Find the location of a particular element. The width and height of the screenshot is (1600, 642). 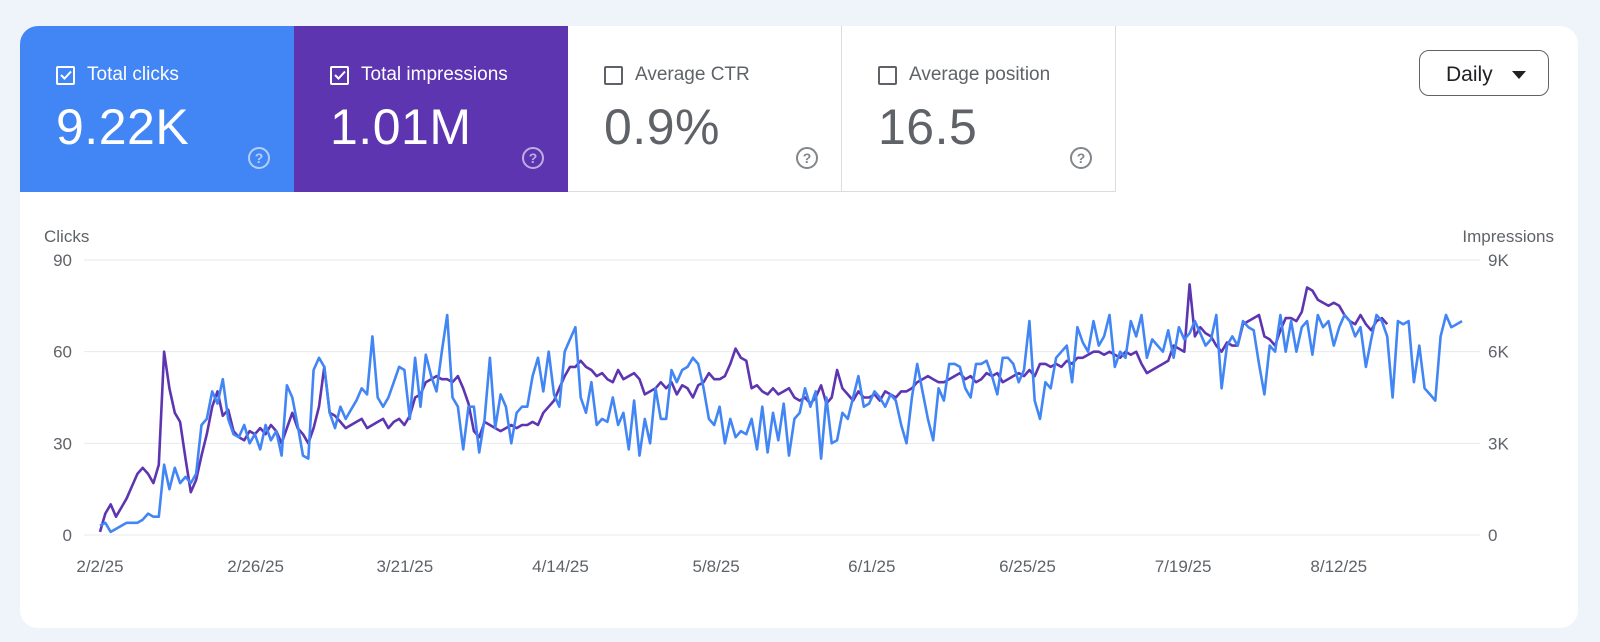

tile-total-impressions: Total impressions 1.01M ? is located at coordinates (431, 109).